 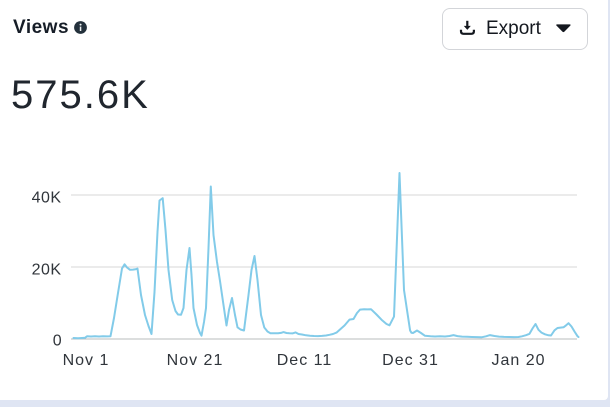 What do you see at coordinates (518, 360) in the screenshot?
I see `svg-text: Jan 20` at bounding box center [518, 360].